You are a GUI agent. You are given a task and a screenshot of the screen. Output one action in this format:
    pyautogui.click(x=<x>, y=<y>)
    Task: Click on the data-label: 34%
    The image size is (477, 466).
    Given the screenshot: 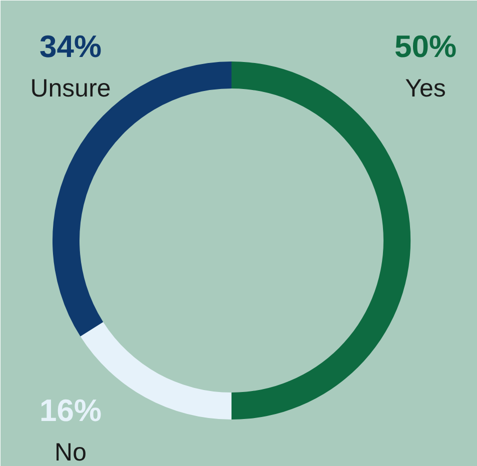 What is the action you would take?
    pyautogui.click(x=70, y=46)
    